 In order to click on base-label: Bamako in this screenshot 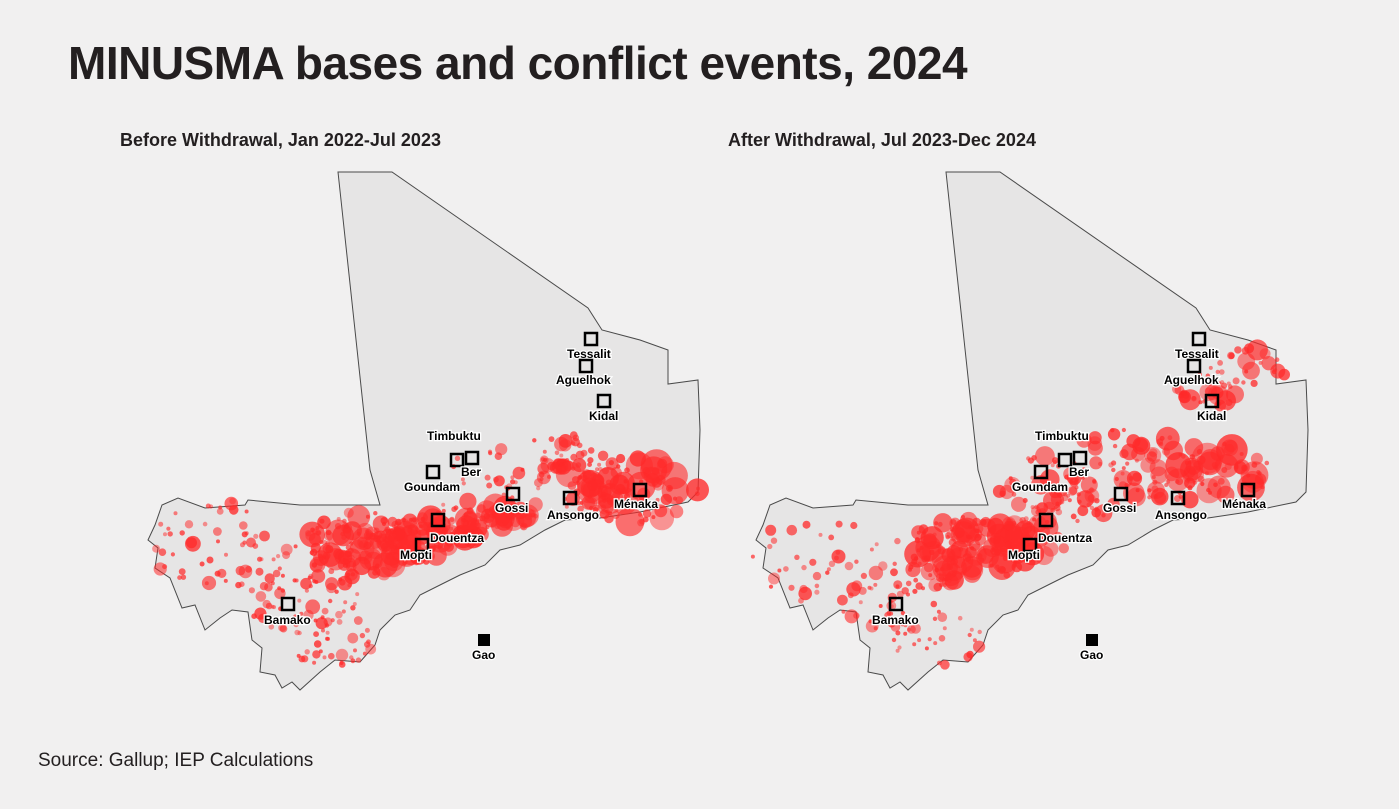, I will do `click(287, 620)`.